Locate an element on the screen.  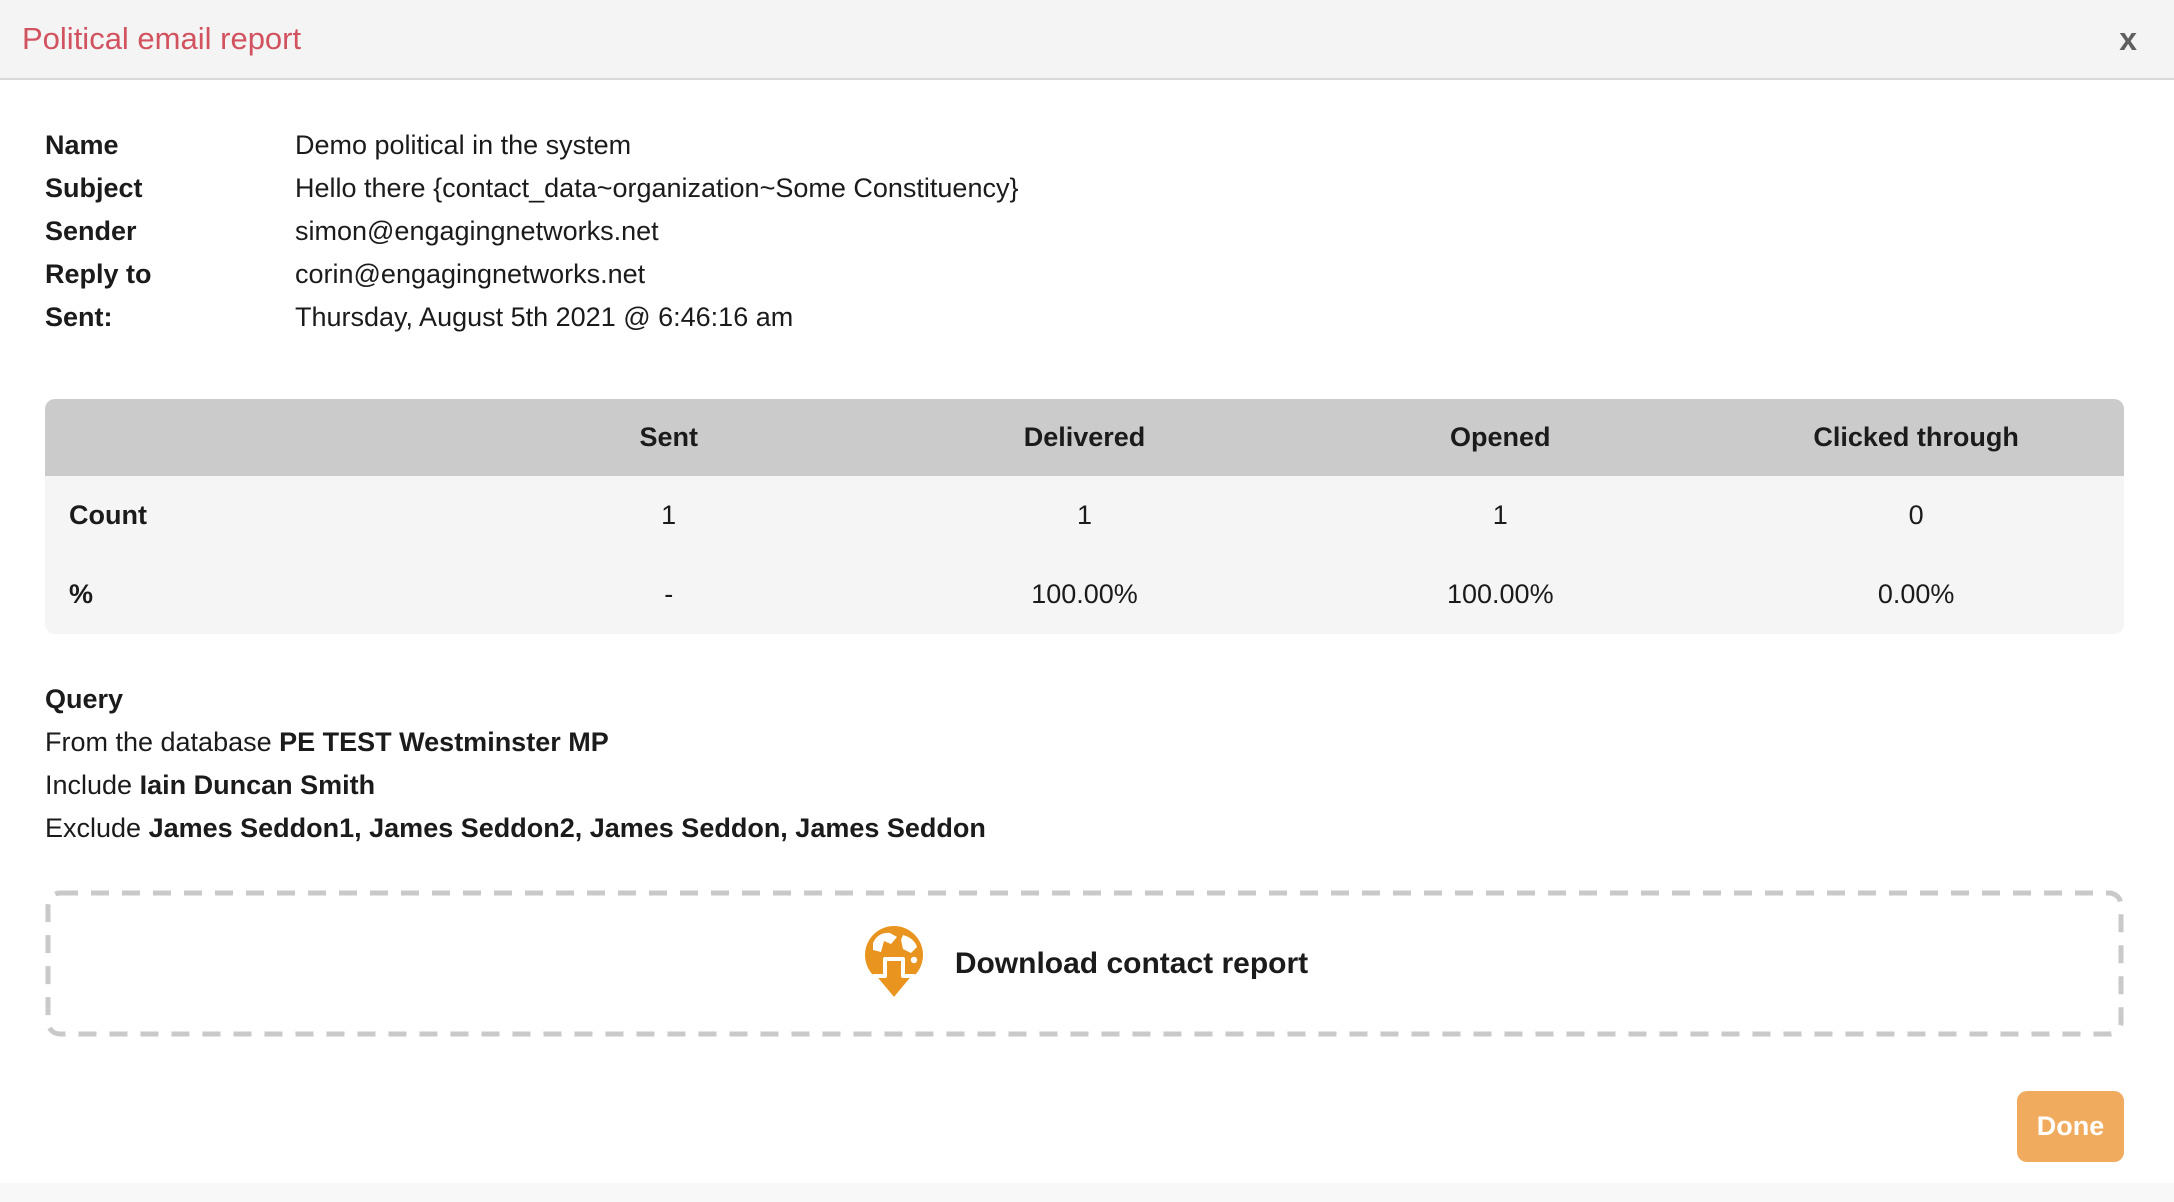
stats-table-body: Count 1 1 1 0 % - 100.00% 100.00% 0.00% is located at coordinates (1084, 555).